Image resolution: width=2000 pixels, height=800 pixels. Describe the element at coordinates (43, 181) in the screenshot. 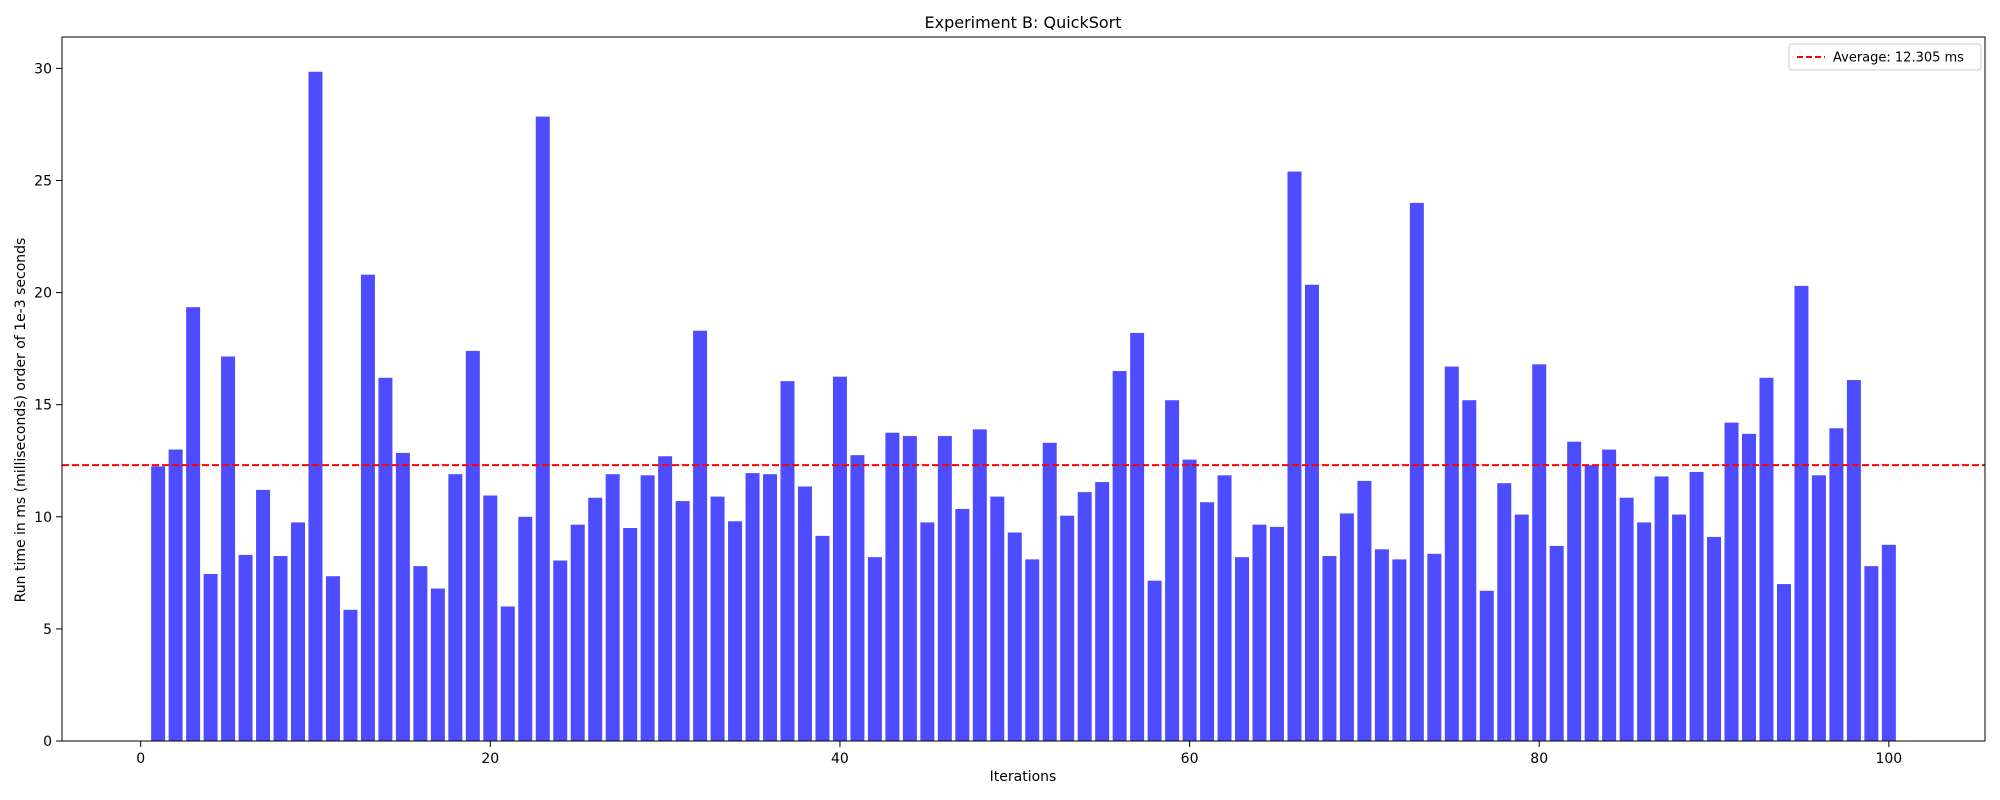

I see `y-tick-label: 25` at that location.